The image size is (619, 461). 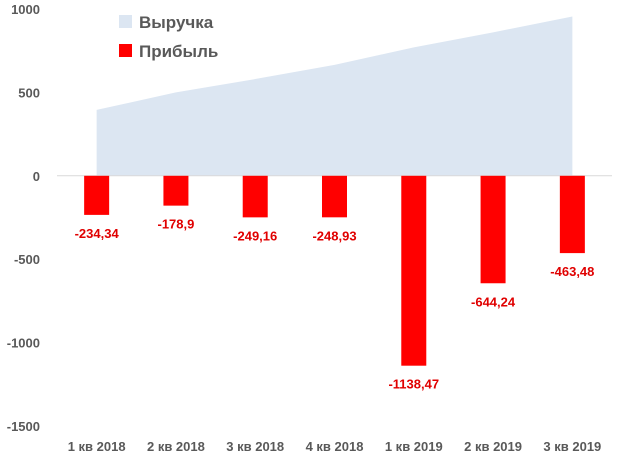 What do you see at coordinates (23, 343) in the screenshot?
I see `y-tick-label: -1000` at bounding box center [23, 343].